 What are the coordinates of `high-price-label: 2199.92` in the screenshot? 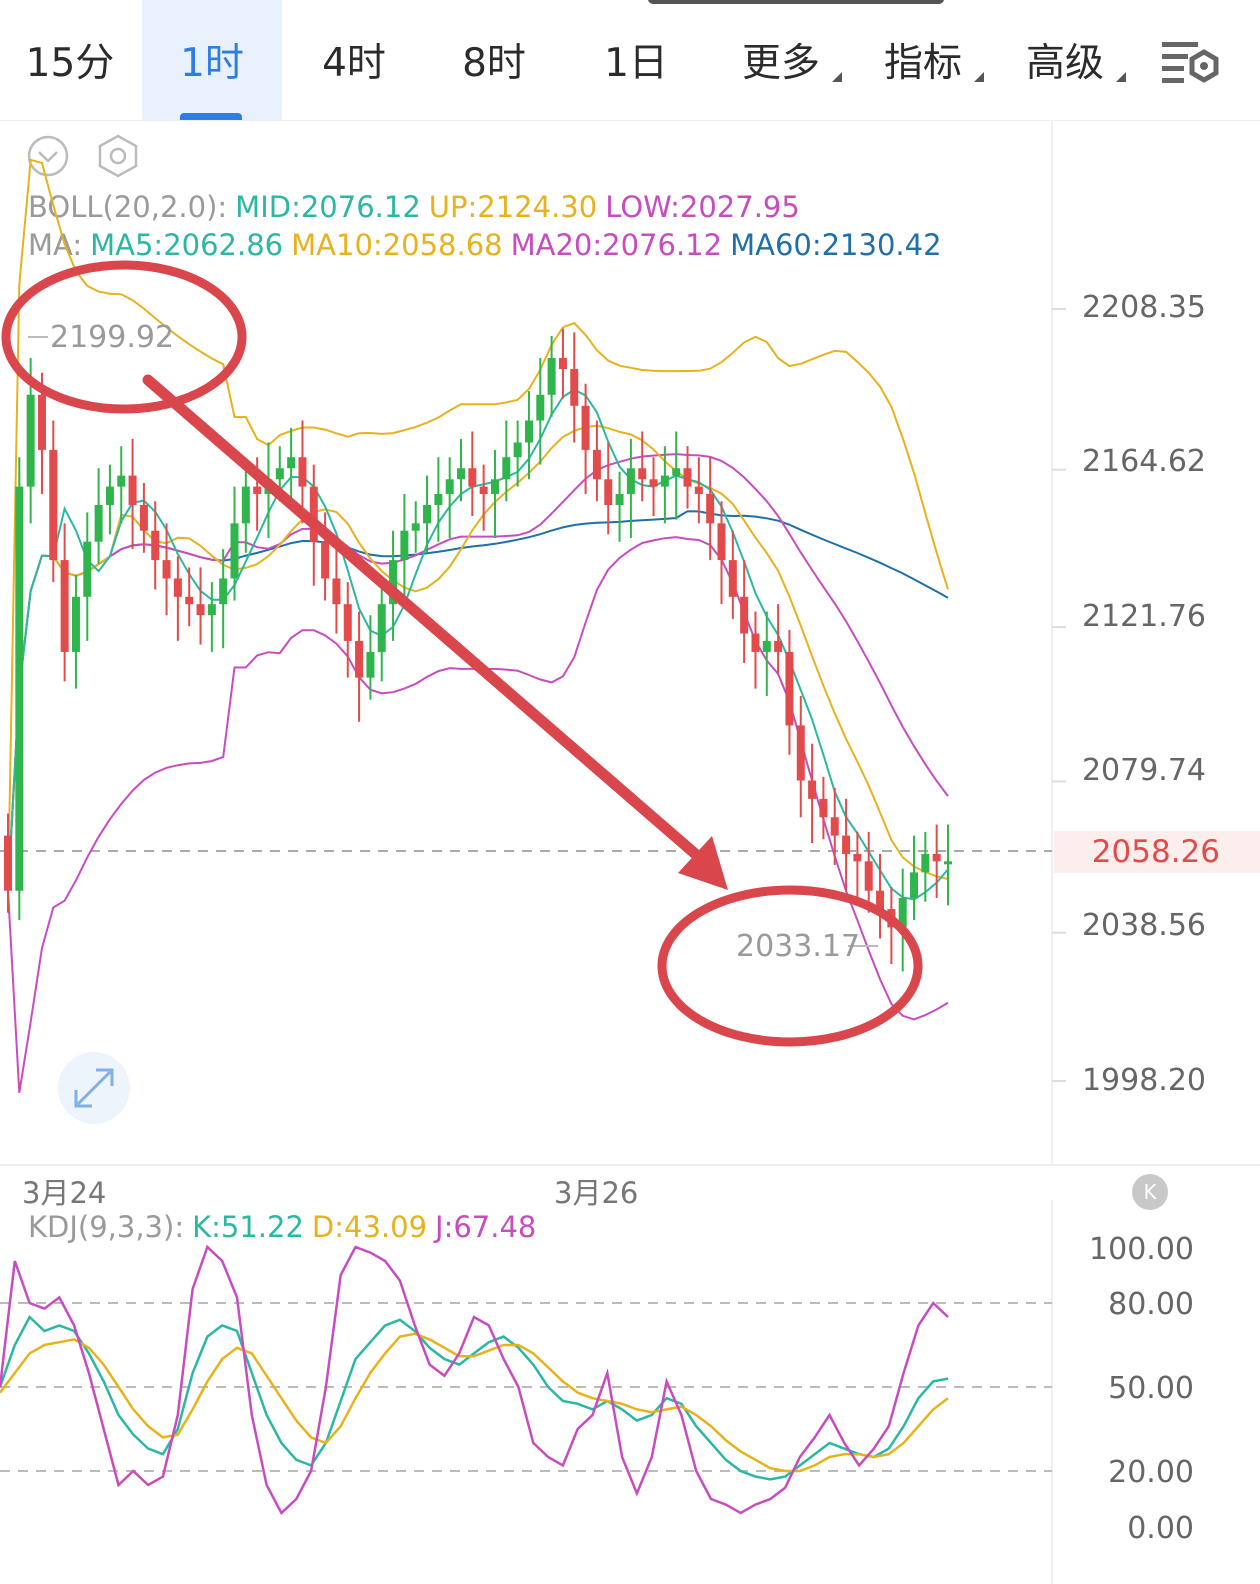 It's located at (112, 337).